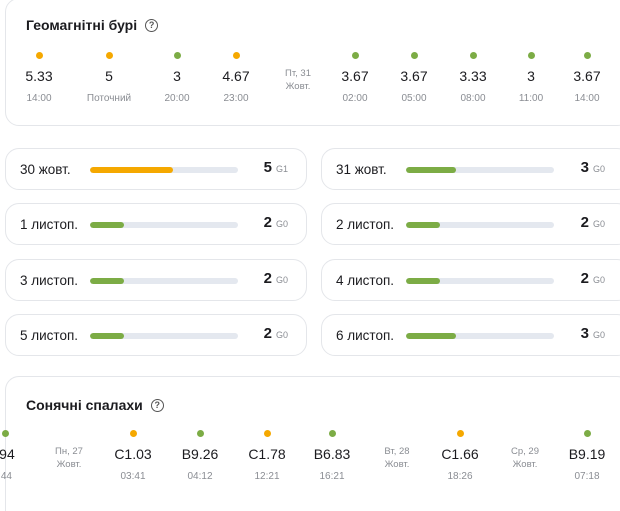  Describe the element at coordinates (355, 78) in the screenshot. I see `timeline-item: 3.67 02:00` at that location.